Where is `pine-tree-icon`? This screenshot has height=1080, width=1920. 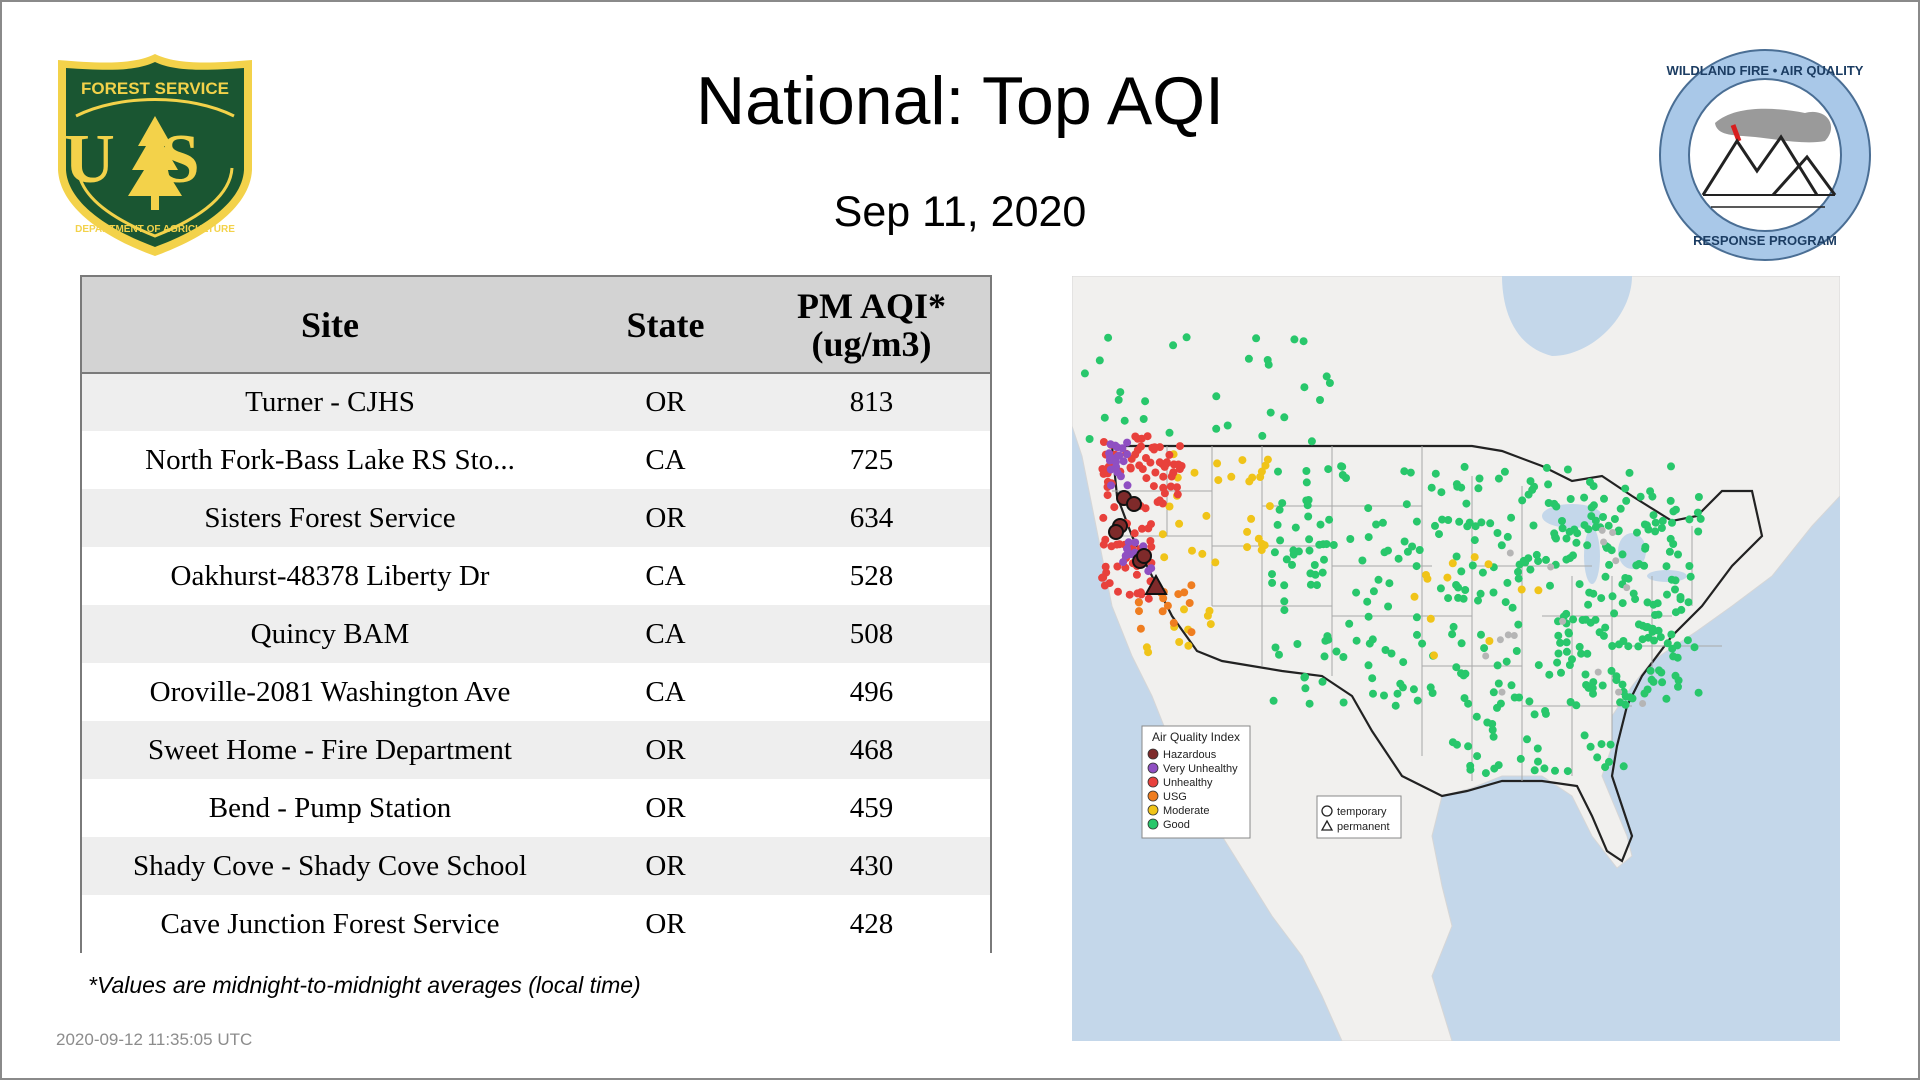 pine-tree-icon is located at coordinates (155, 163).